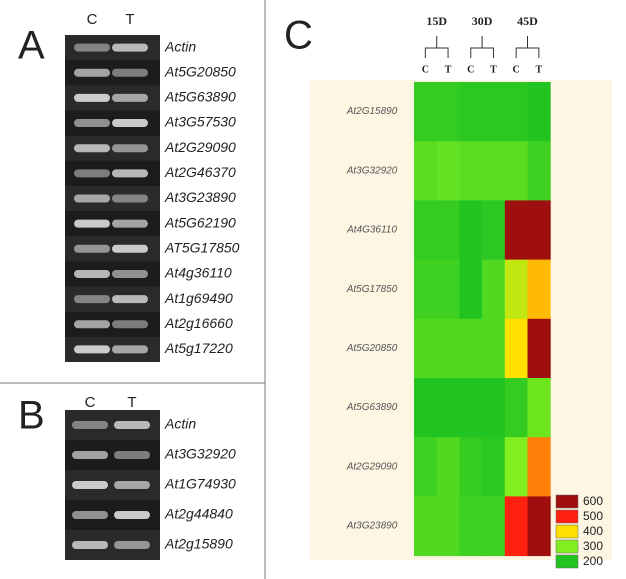  I want to click on legend-label: 200, so click(593, 561).